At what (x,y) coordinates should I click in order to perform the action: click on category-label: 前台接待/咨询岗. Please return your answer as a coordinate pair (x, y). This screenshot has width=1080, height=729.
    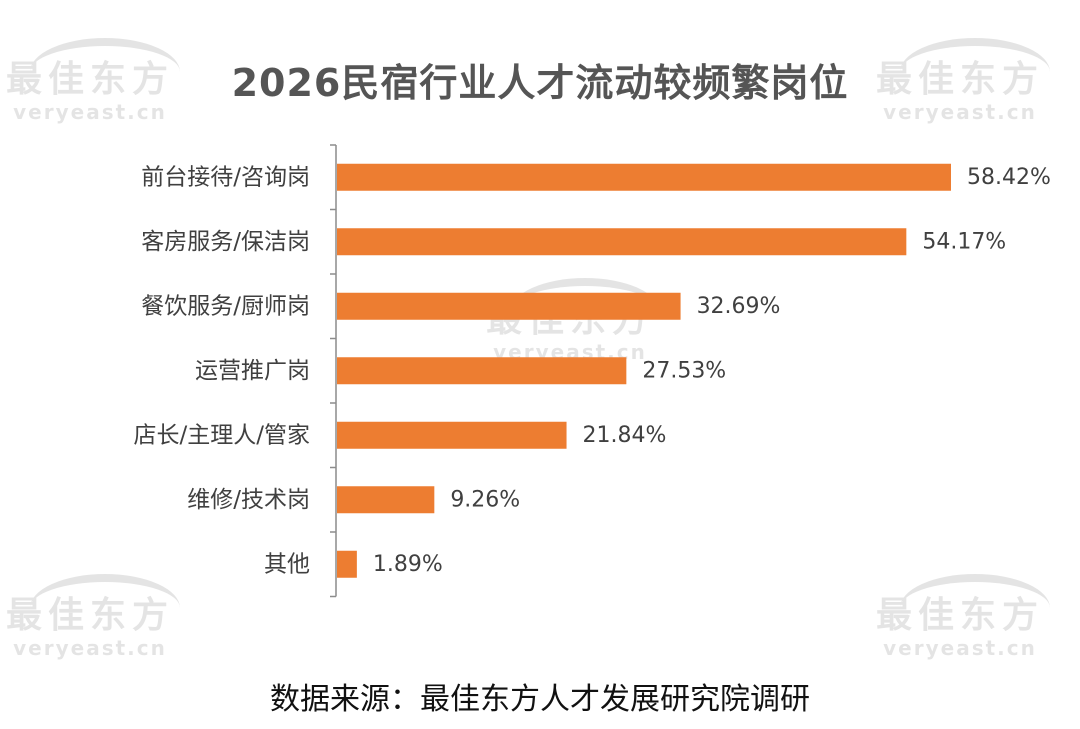
    Looking at the image, I should click on (225, 177).